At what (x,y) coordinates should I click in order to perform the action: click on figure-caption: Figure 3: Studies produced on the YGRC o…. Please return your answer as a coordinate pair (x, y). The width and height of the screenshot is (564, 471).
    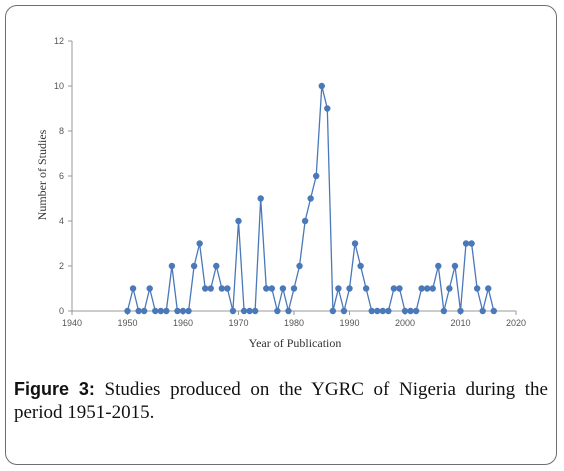
    Looking at the image, I should click on (281, 401).